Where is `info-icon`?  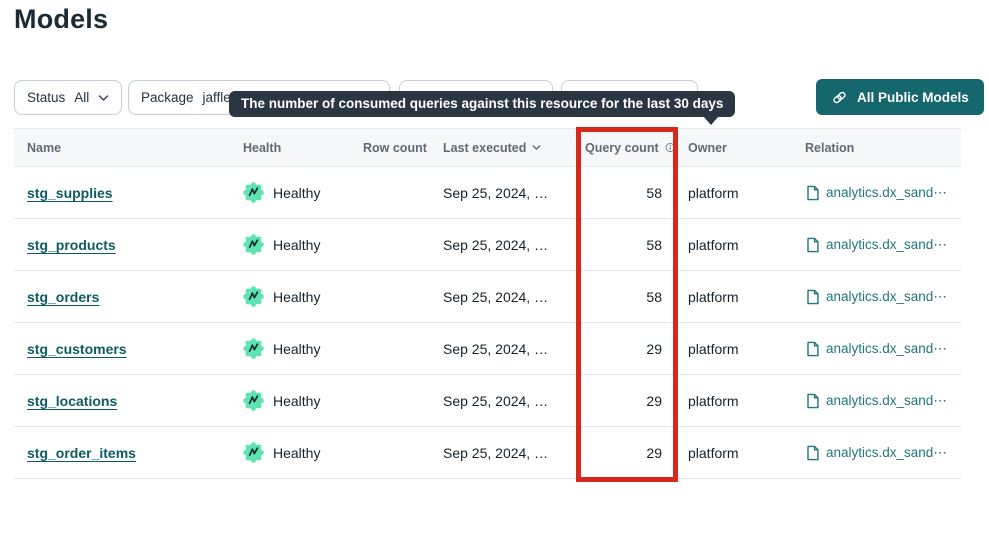
info-icon is located at coordinates (670, 147).